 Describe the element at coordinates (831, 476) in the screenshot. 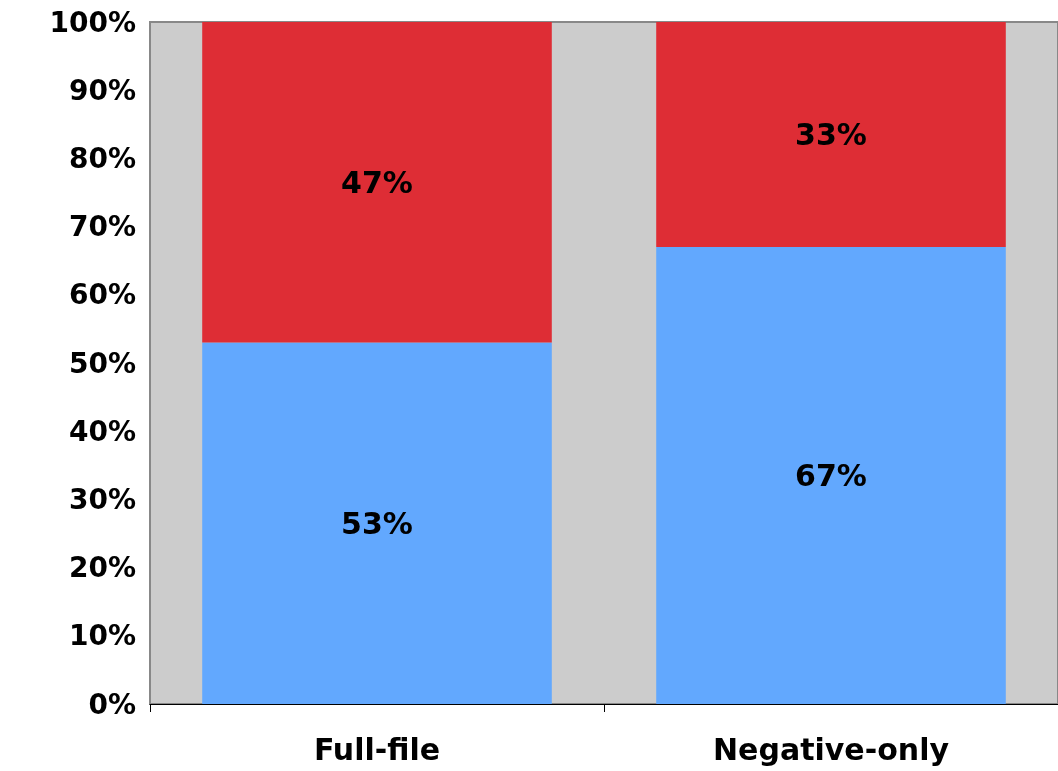

I see `data-label: 67%` at that location.